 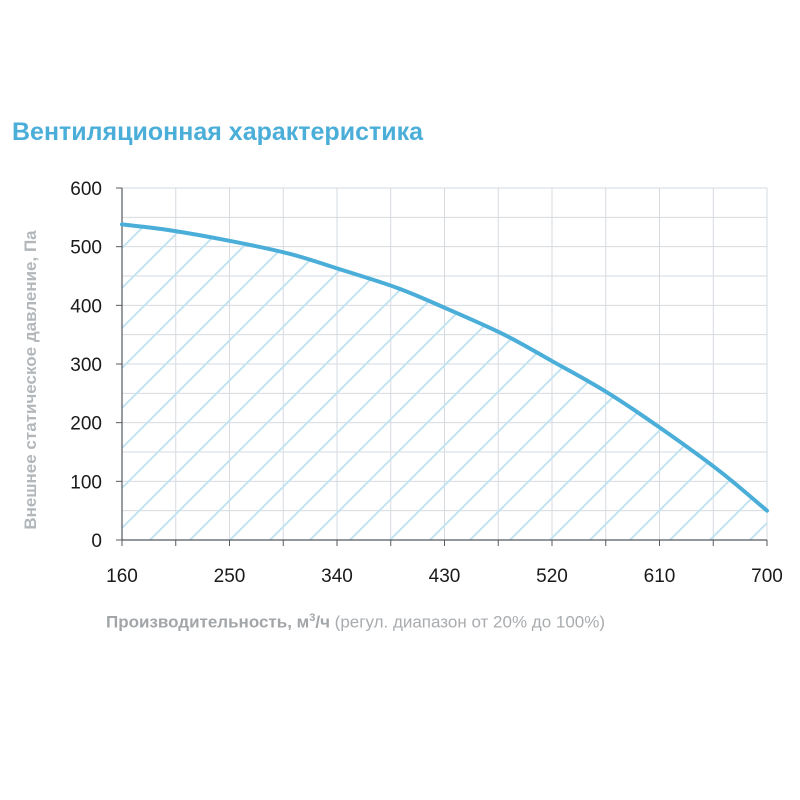 I want to click on x-tick-labels: 160 250 340 430 520 610 700, so click(x=444, y=576).